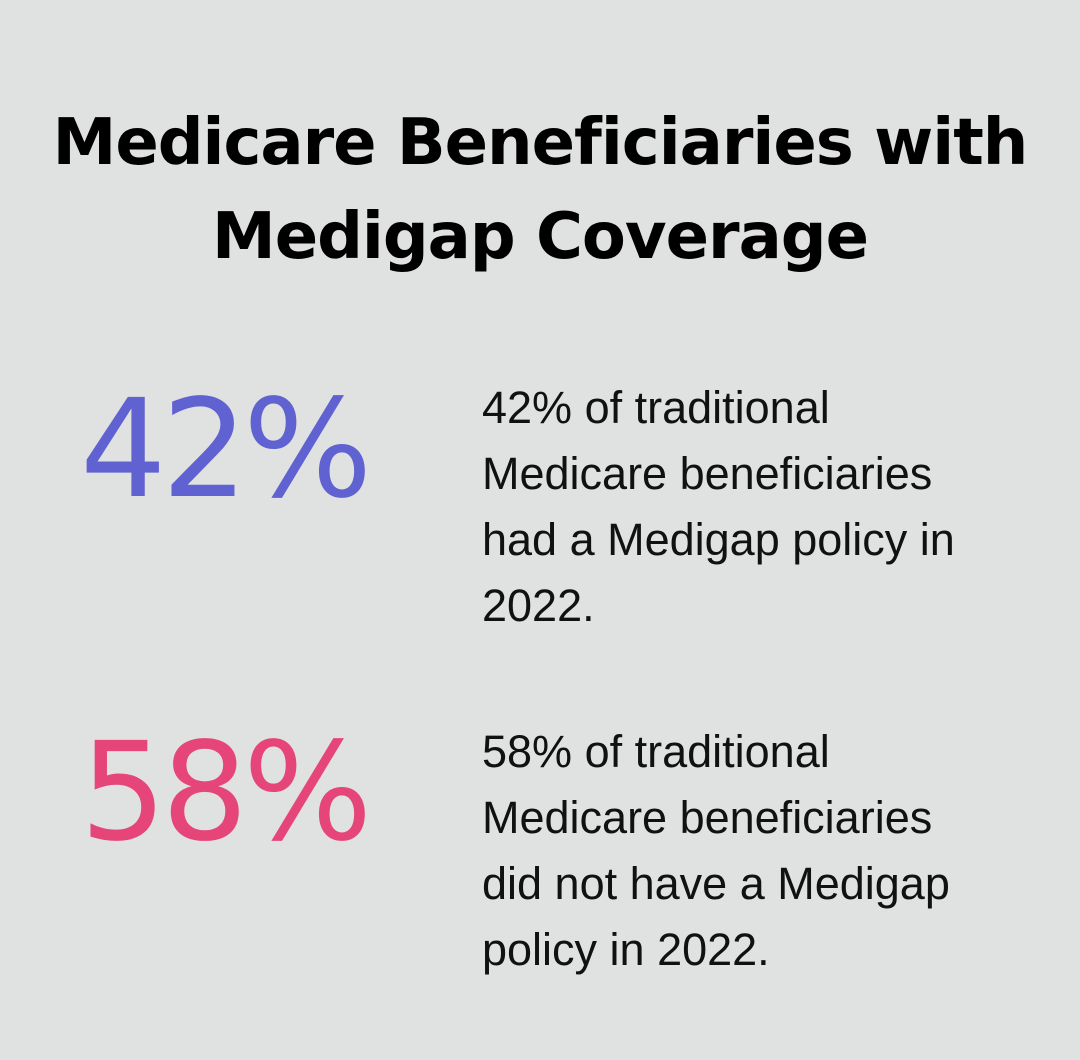 Image resolution: width=1080 pixels, height=1060 pixels. Describe the element at coordinates (226, 793) in the screenshot. I see `stat-value-58-percent: 58%` at that location.